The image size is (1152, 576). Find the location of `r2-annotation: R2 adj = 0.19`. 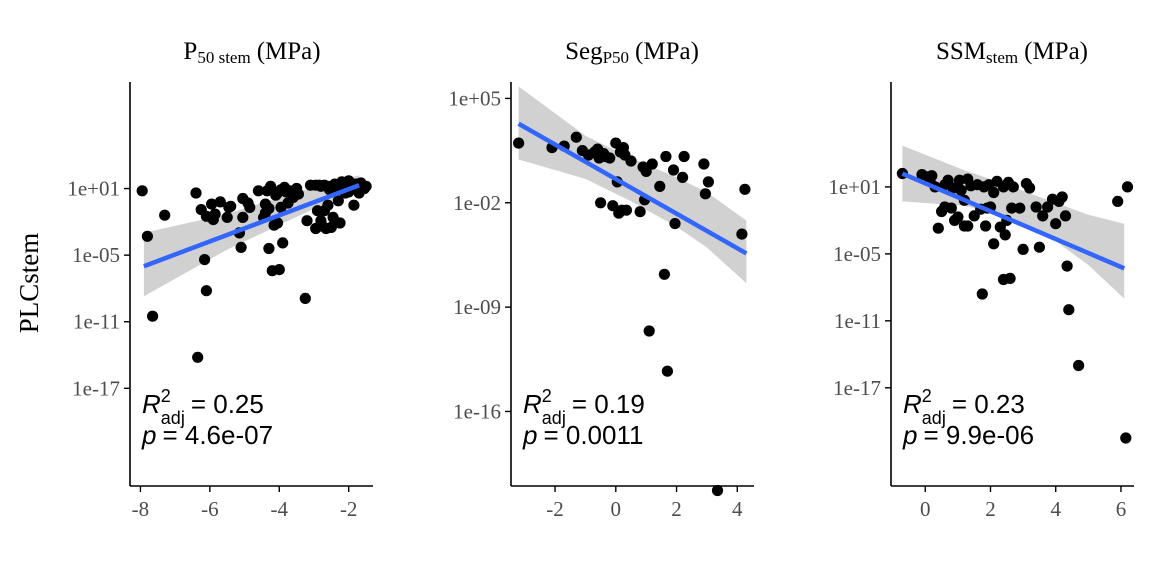

r2-annotation: R2 adj = 0.19 is located at coordinates (584, 407).